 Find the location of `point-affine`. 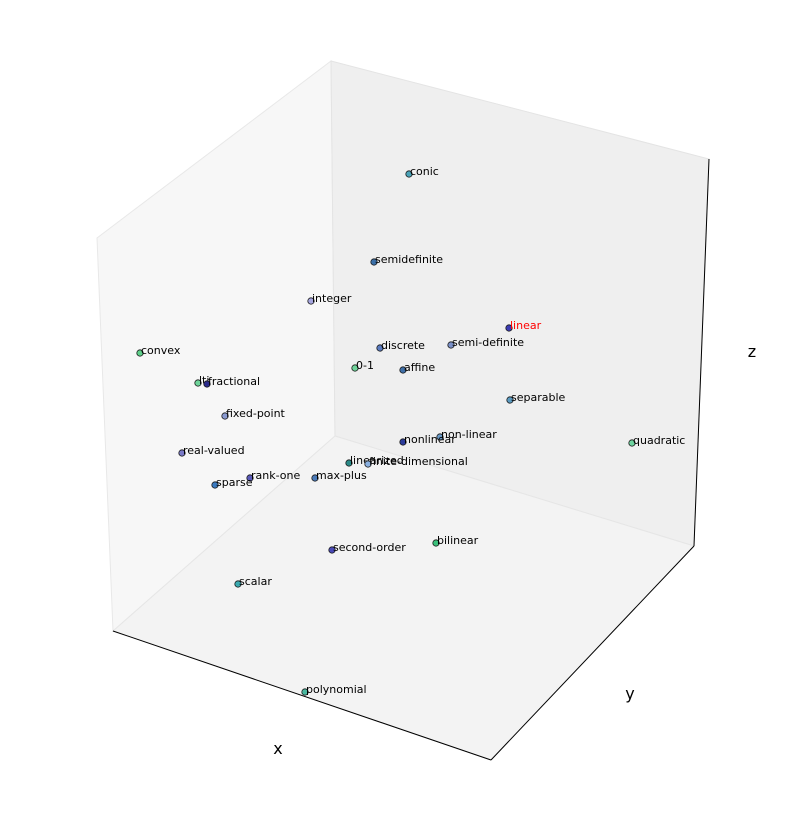

point-affine is located at coordinates (403, 370).